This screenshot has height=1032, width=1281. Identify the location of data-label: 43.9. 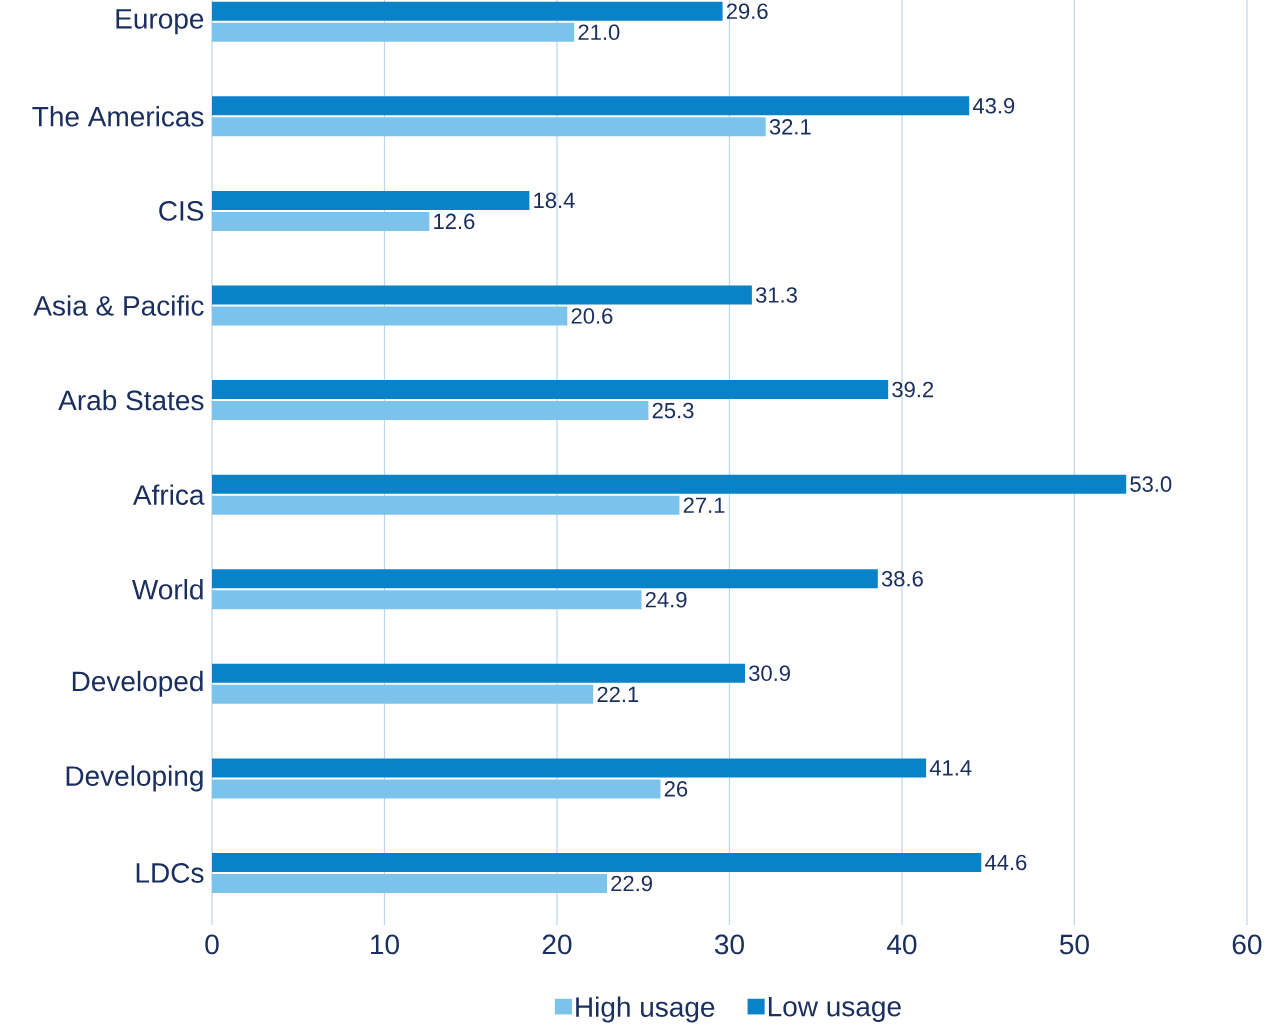
(993, 106).